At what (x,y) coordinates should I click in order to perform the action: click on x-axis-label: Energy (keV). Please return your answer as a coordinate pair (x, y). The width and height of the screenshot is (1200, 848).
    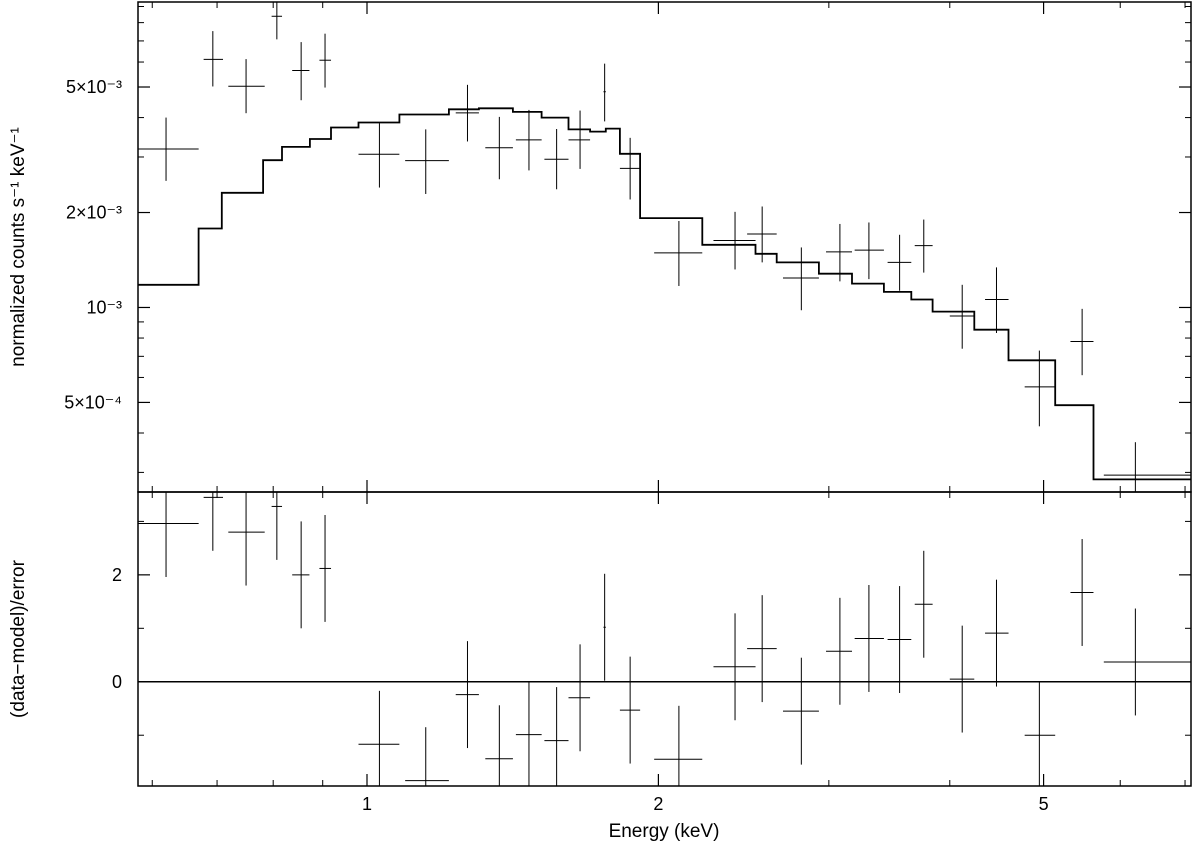
    Looking at the image, I should click on (664, 831).